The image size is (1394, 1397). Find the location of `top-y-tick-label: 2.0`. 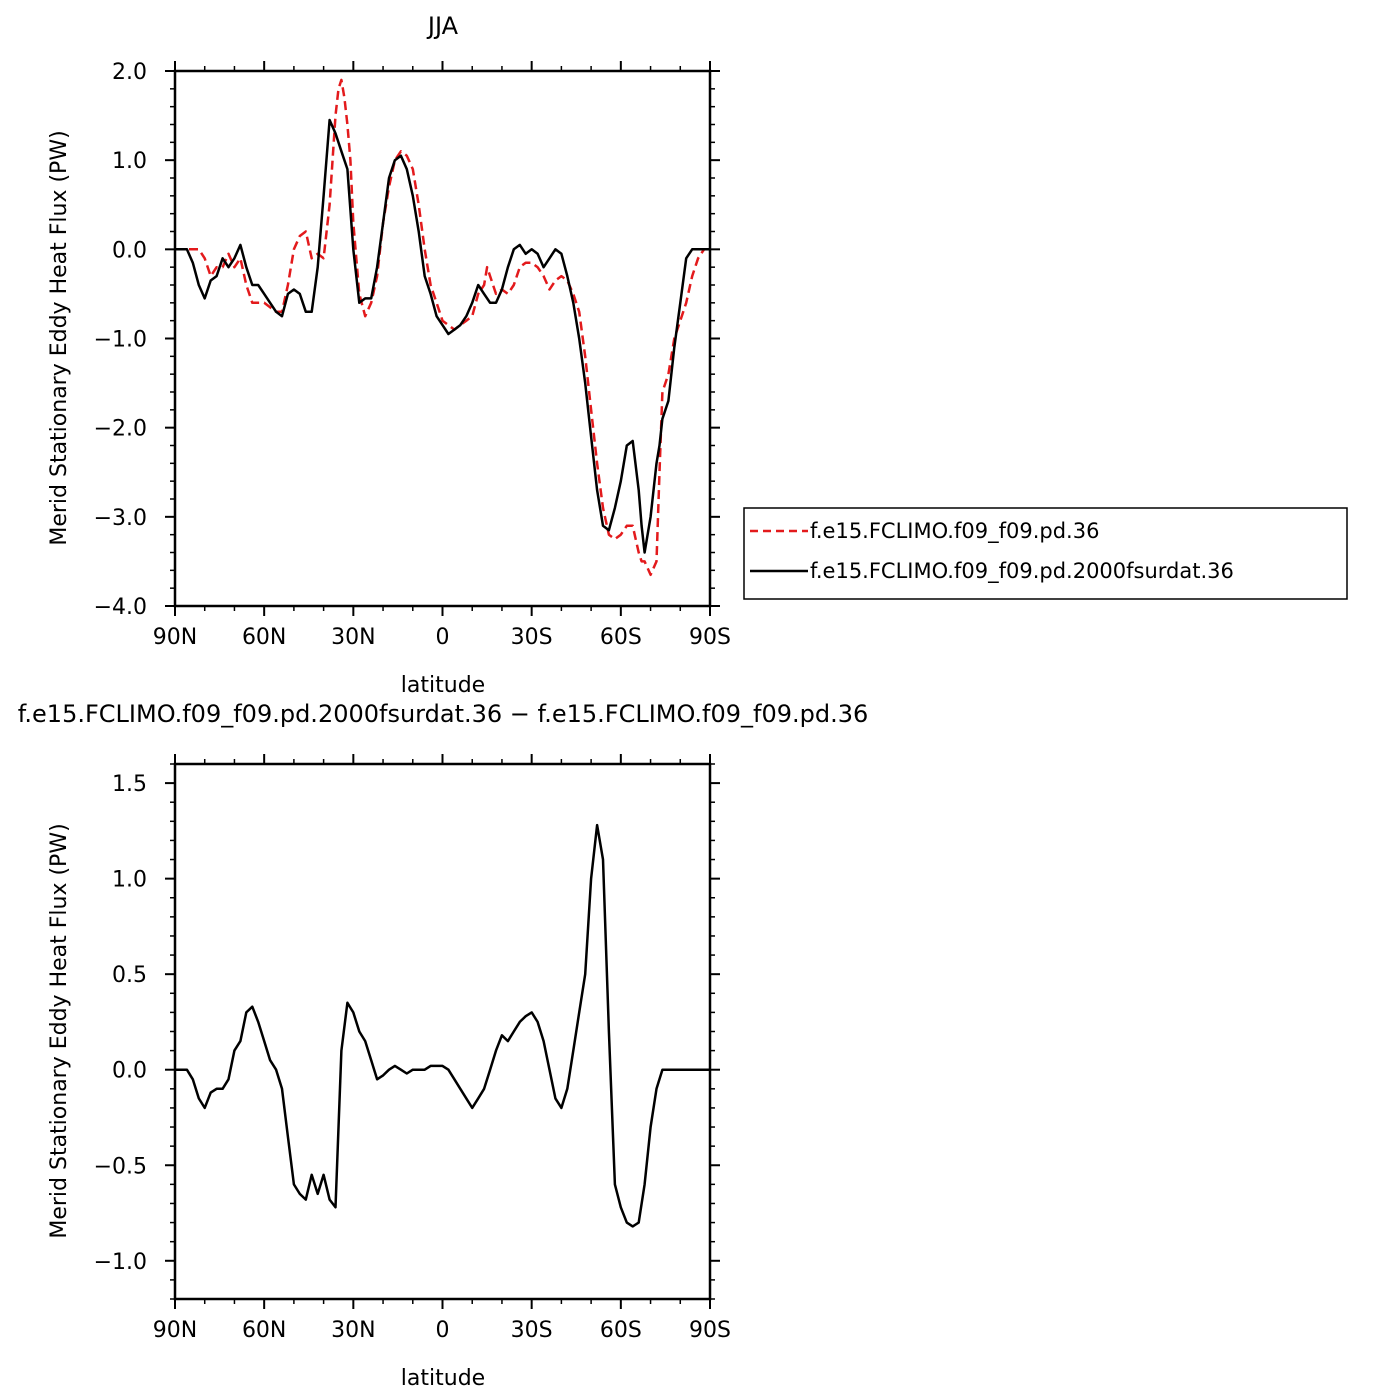

top-y-tick-label: 2.0 is located at coordinates (129, 72).